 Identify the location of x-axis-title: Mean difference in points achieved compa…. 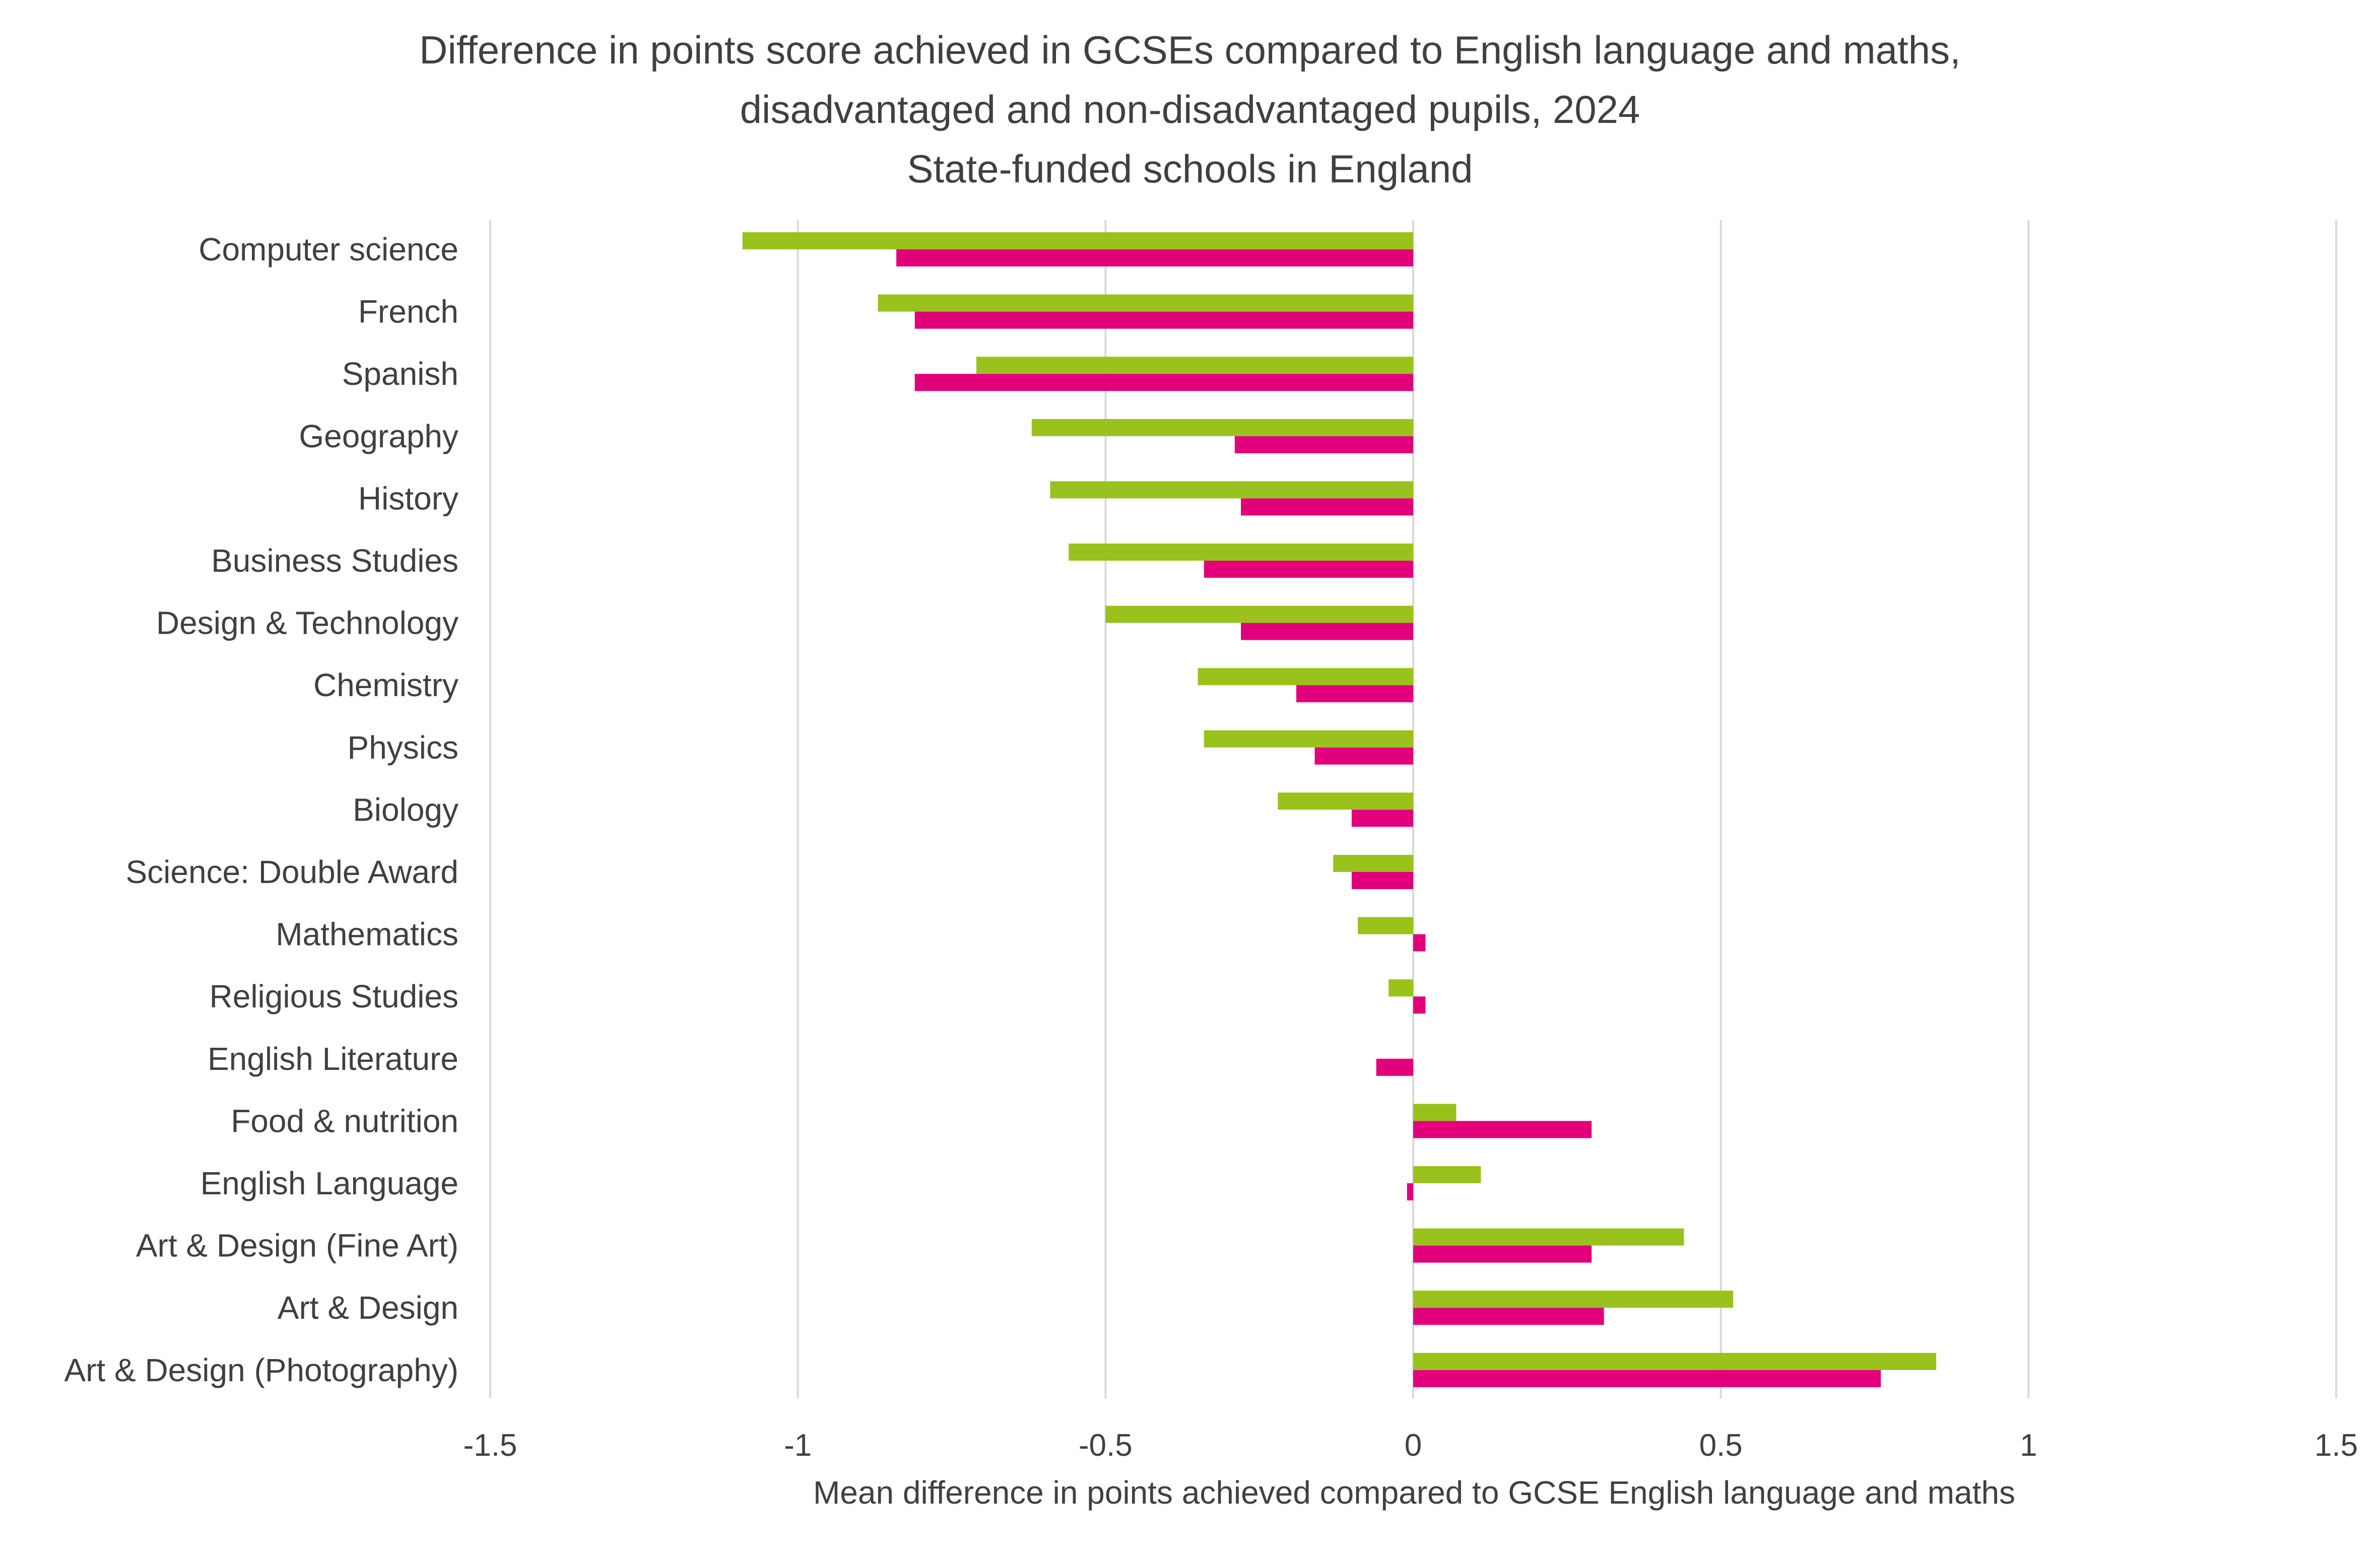
(1414, 1492).